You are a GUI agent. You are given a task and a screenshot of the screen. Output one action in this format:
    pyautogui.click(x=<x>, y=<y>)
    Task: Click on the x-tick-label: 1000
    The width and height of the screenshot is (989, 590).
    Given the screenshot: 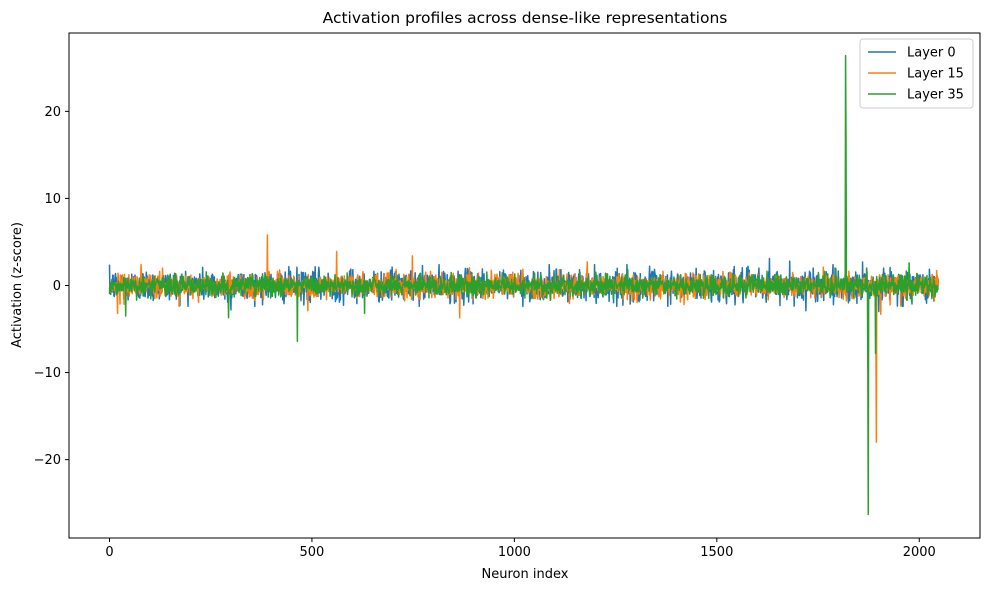 What is the action you would take?
    pyautogui.click(x=514, y=552)
    